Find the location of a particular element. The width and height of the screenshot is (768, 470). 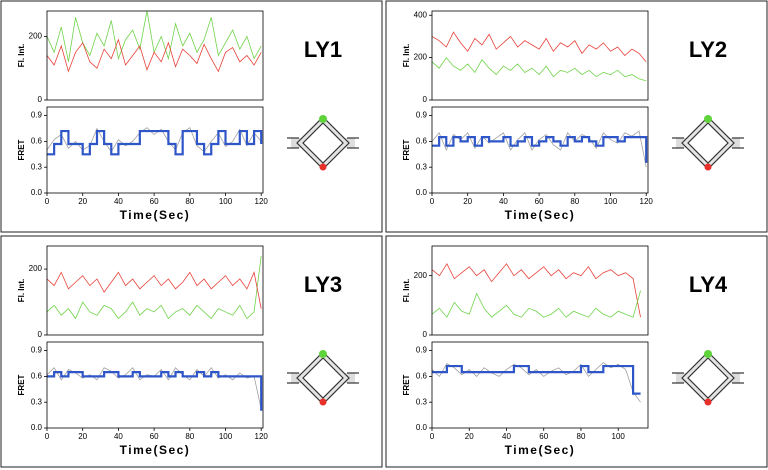

panel-label: LY1 is located at coordinates (323, 49).